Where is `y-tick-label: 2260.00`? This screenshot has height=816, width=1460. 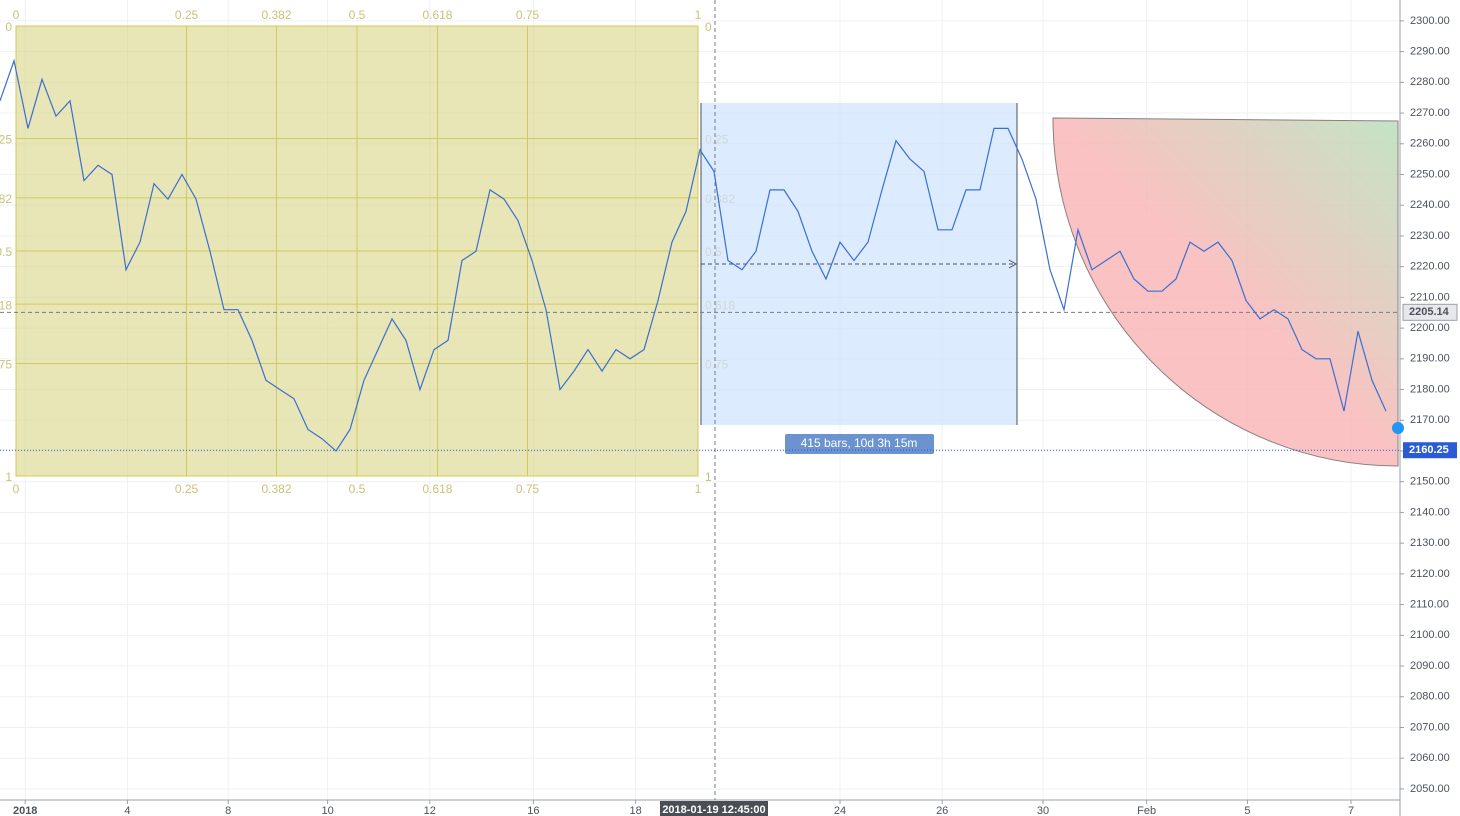 y-tick-label: 2260.00 is located at coordinates (1430, 144).